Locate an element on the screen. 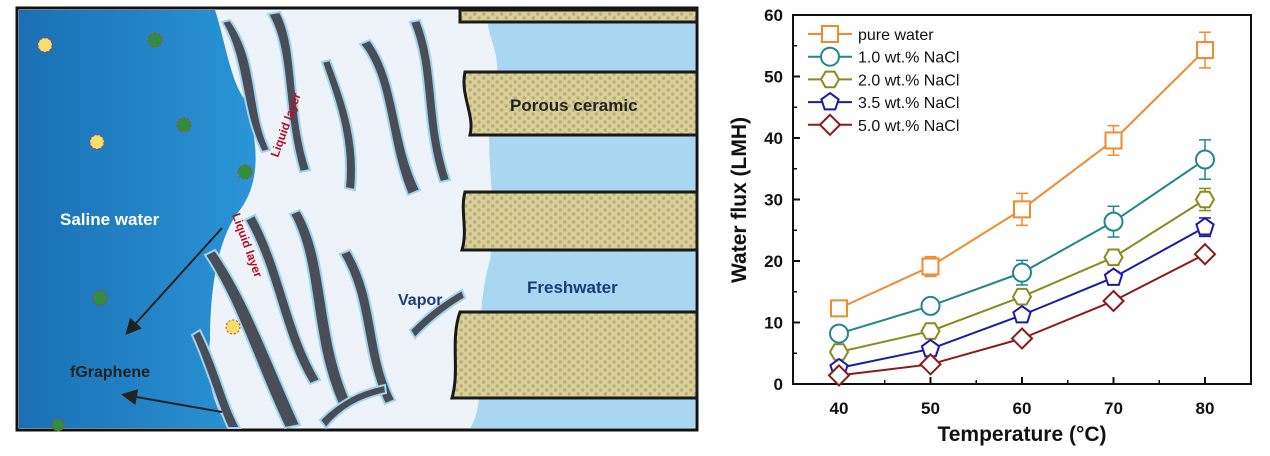  legend-item: 1.0 wt.% NaCl is located at coordinates (883, 56).